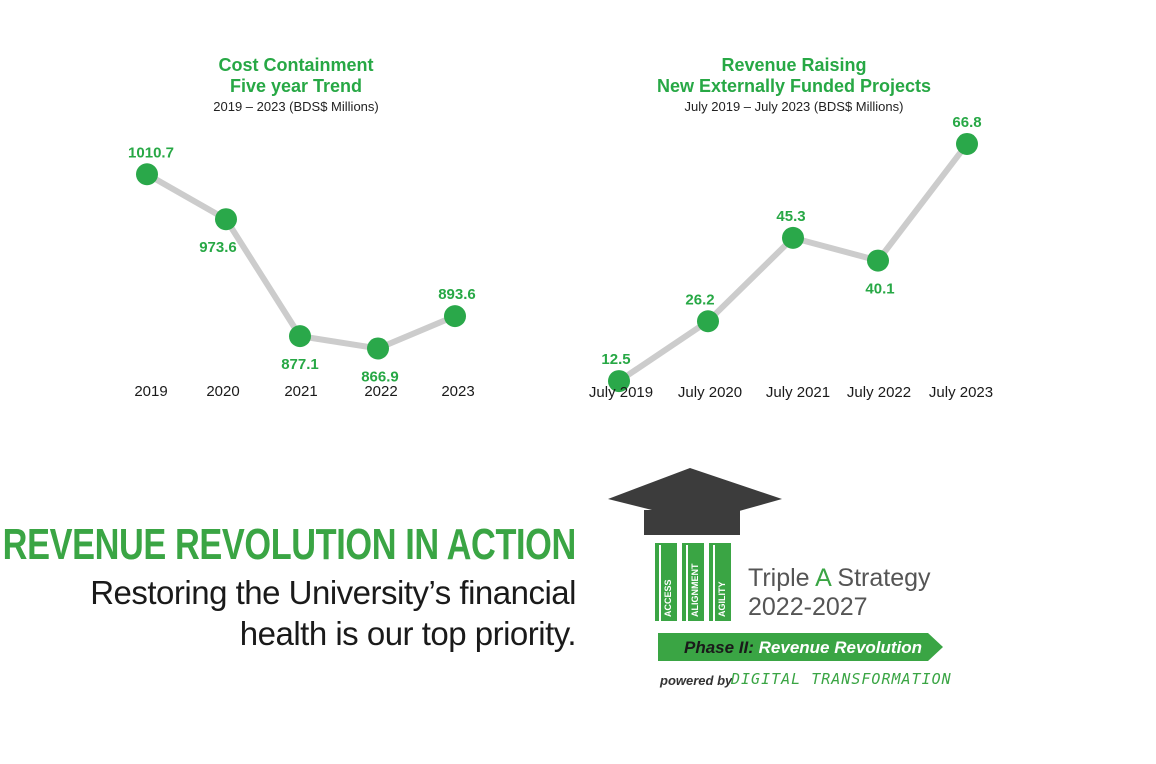 The width and height of the screenshot is (1156, 764). I want to click on chart1-x-tick-1: 2020, so click(222, 391).